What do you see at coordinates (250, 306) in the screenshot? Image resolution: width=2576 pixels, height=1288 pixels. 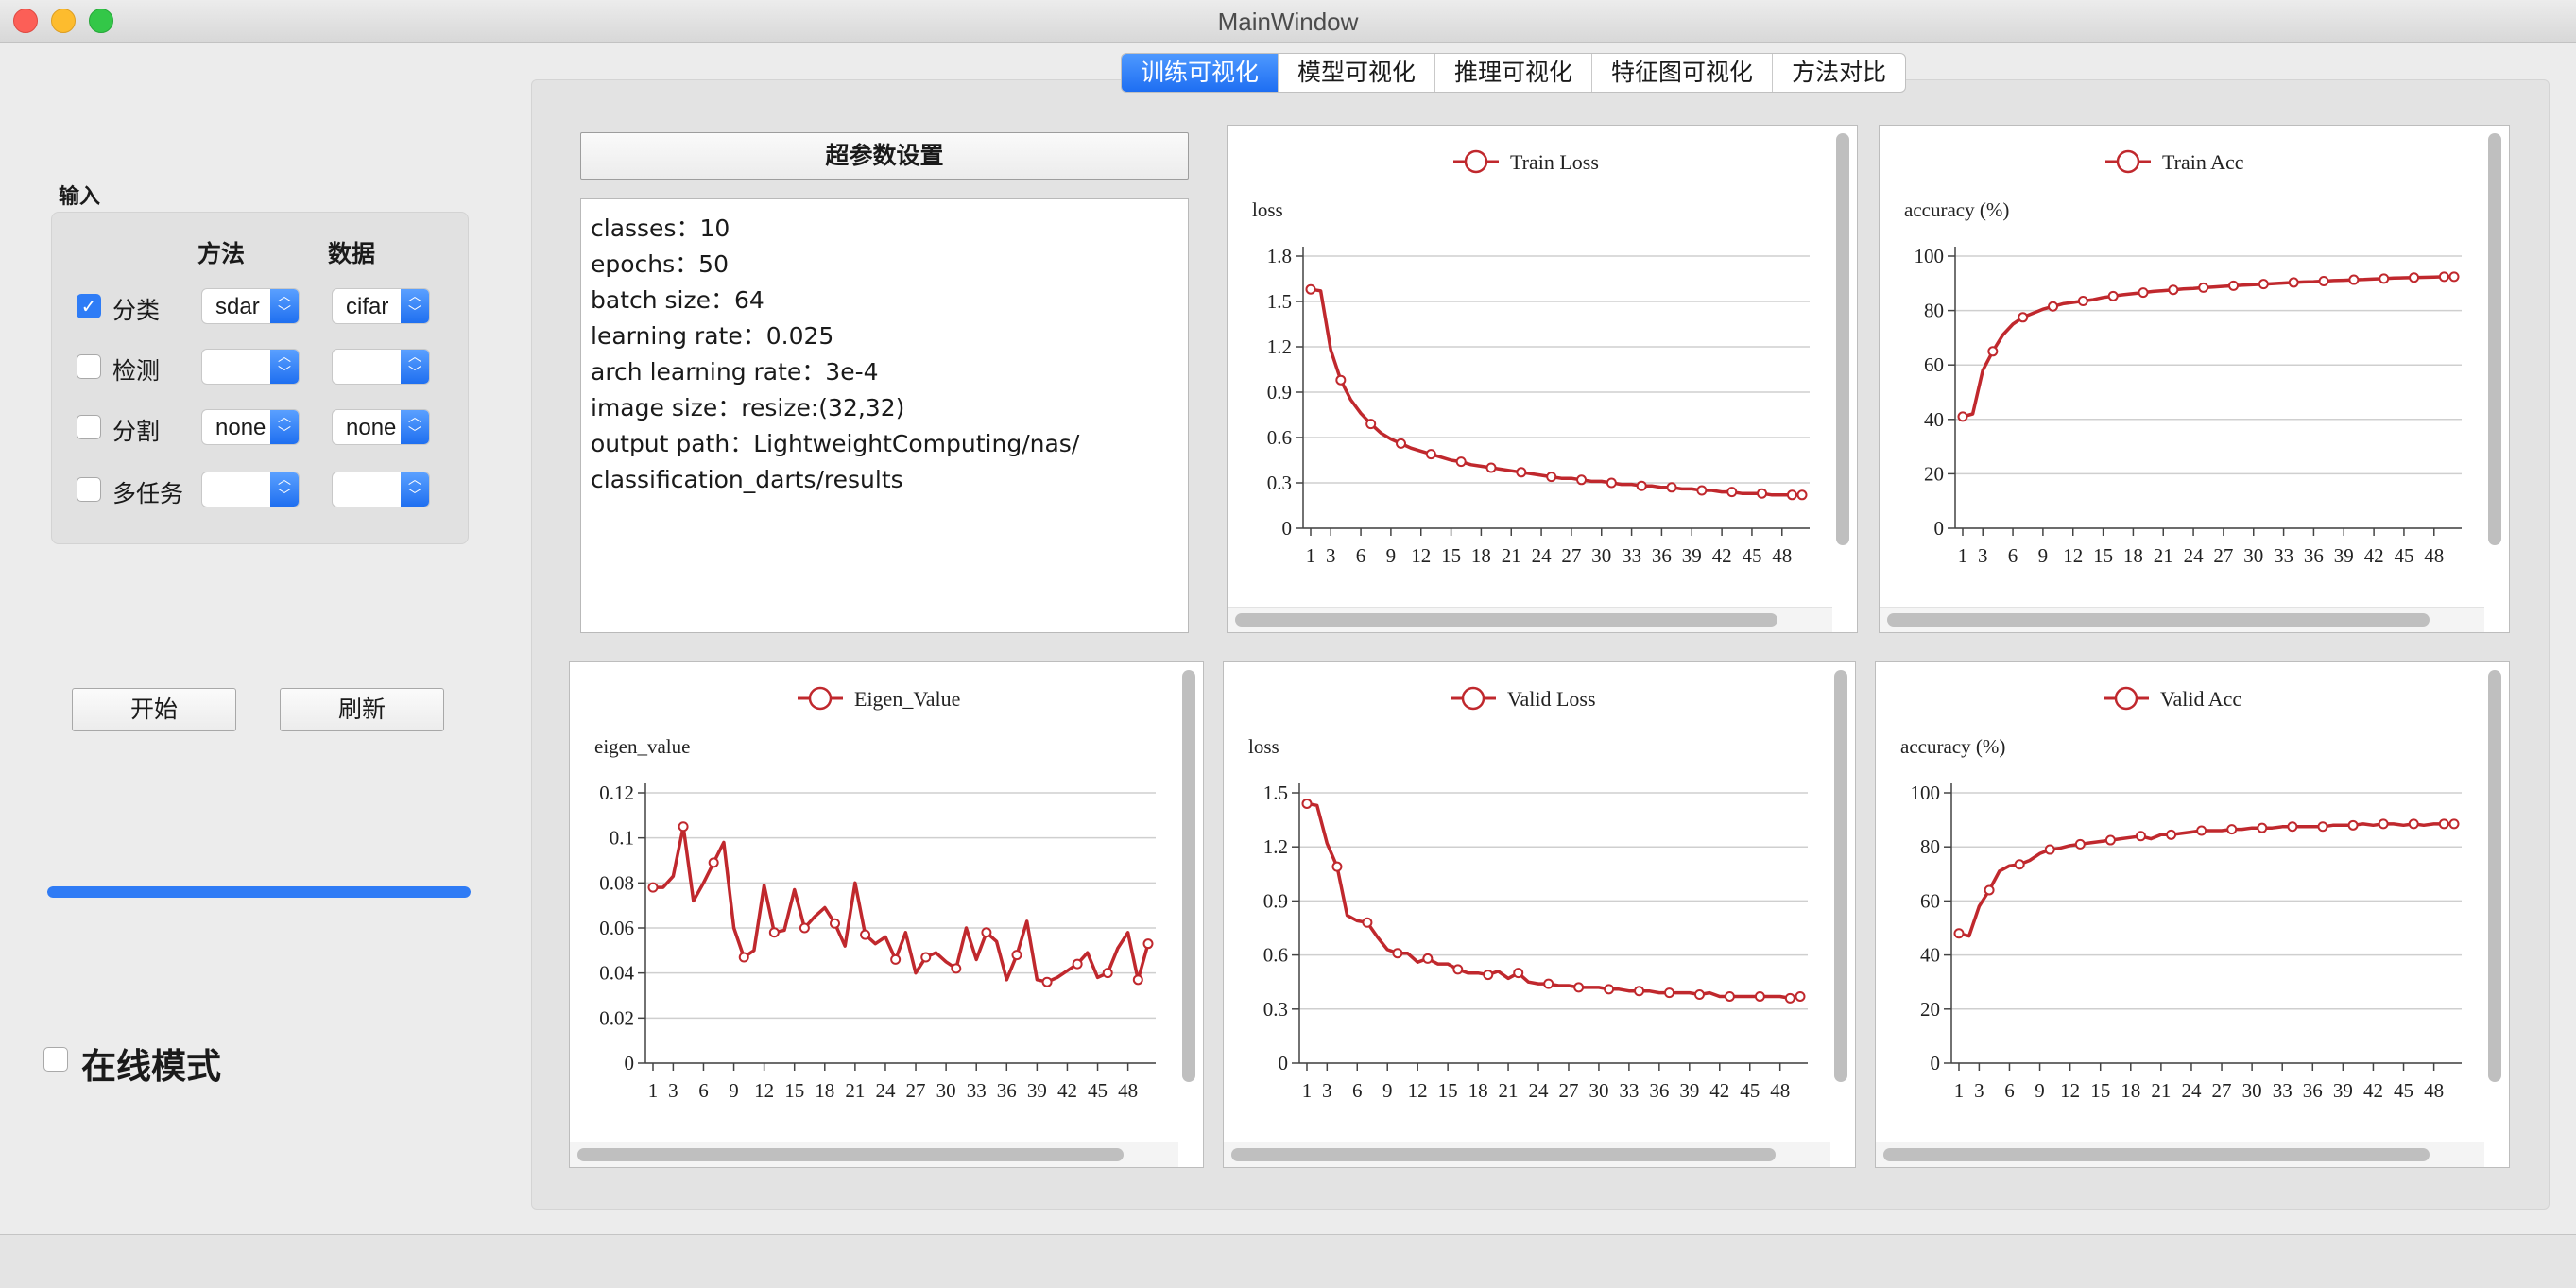 I see `classification-method-select: sdar ︿ ﹀` at bounding box center [250, 306].